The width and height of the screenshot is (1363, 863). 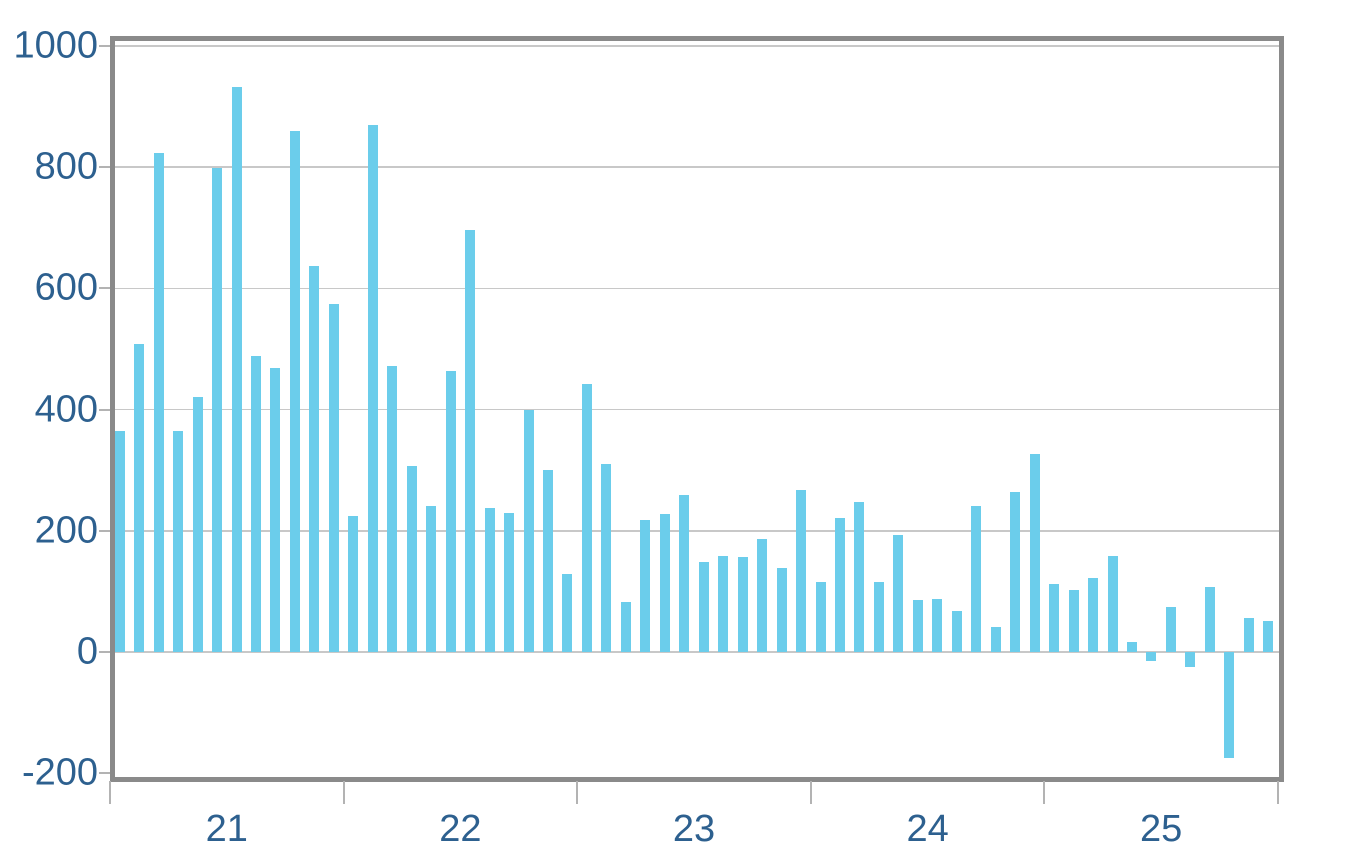 What do you see at coordinates (87, 651) in the screenshot?
I see `y-axis-label-0: 0` at bounding box center [87, 651].